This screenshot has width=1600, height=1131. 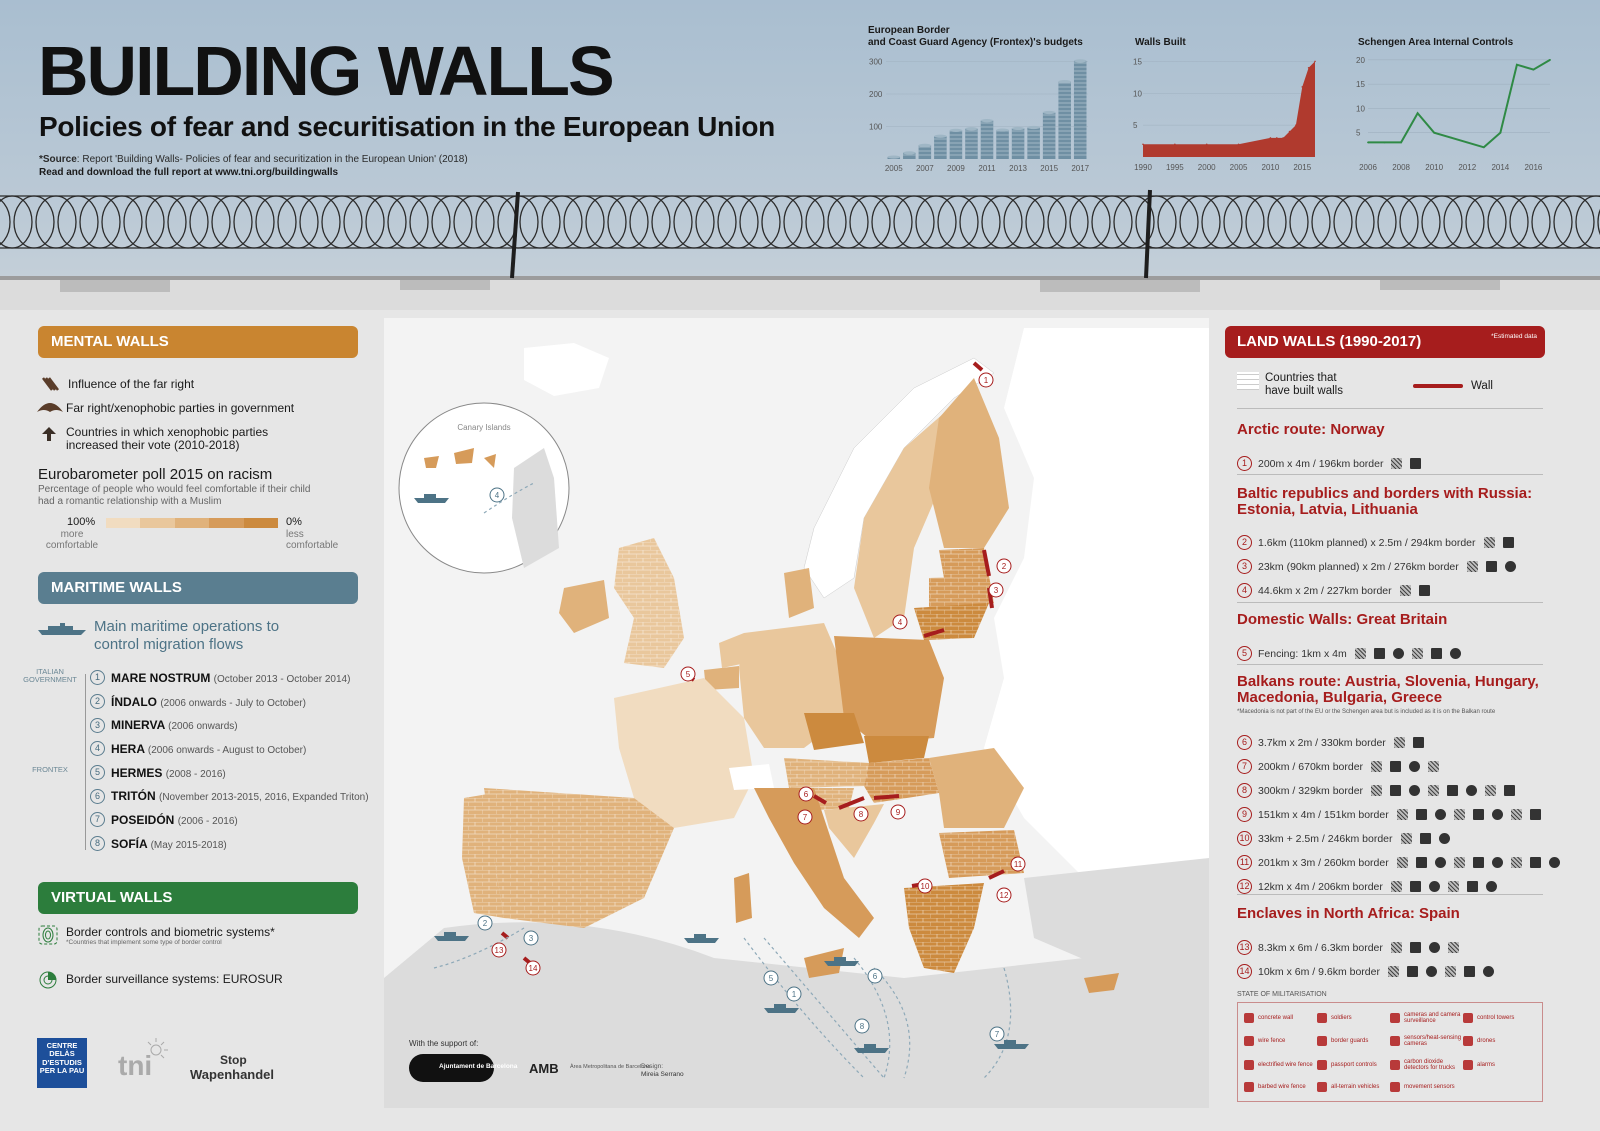 What do you see at coordinates (814, 863) in the screenshot?
I see `italy` at bounding box center [814, 863].